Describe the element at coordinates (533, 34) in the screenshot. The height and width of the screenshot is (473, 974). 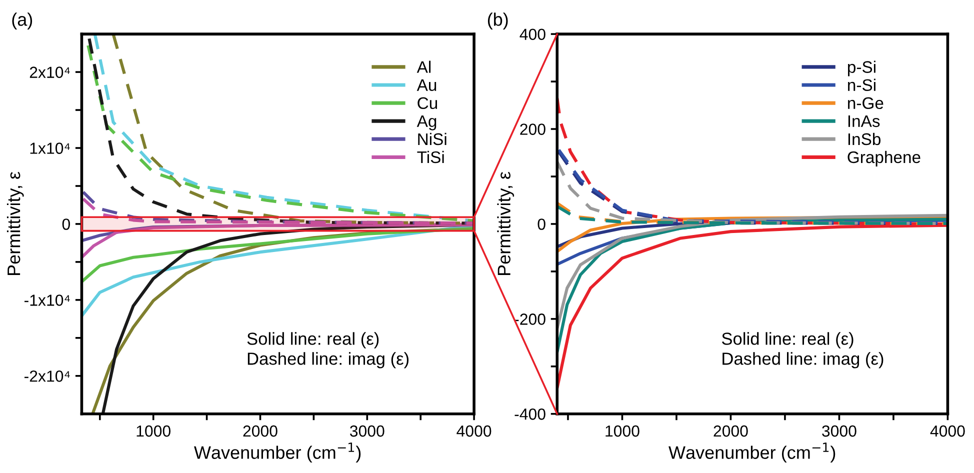
I see `y-tick-label: 400` at that location.